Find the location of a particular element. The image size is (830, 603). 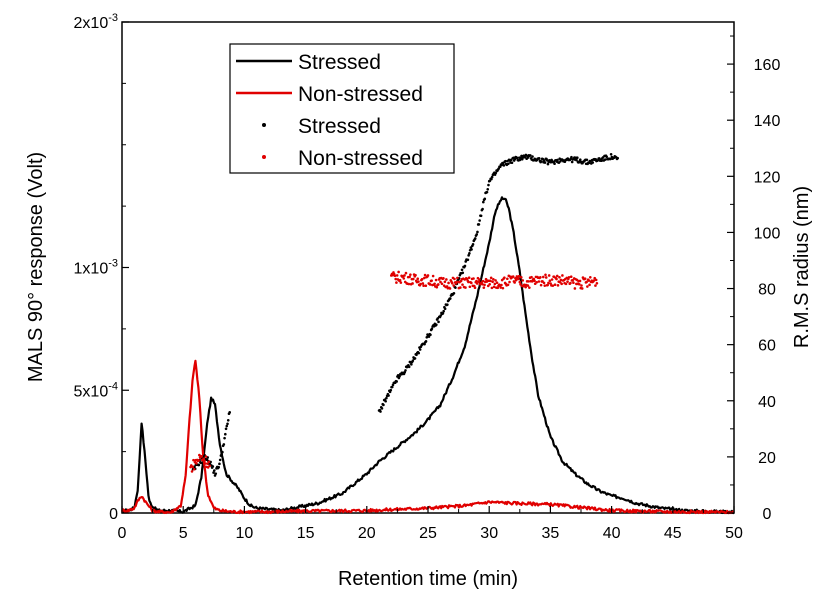

y-right-tick-label: 120 is located at coordinates (767, 177).